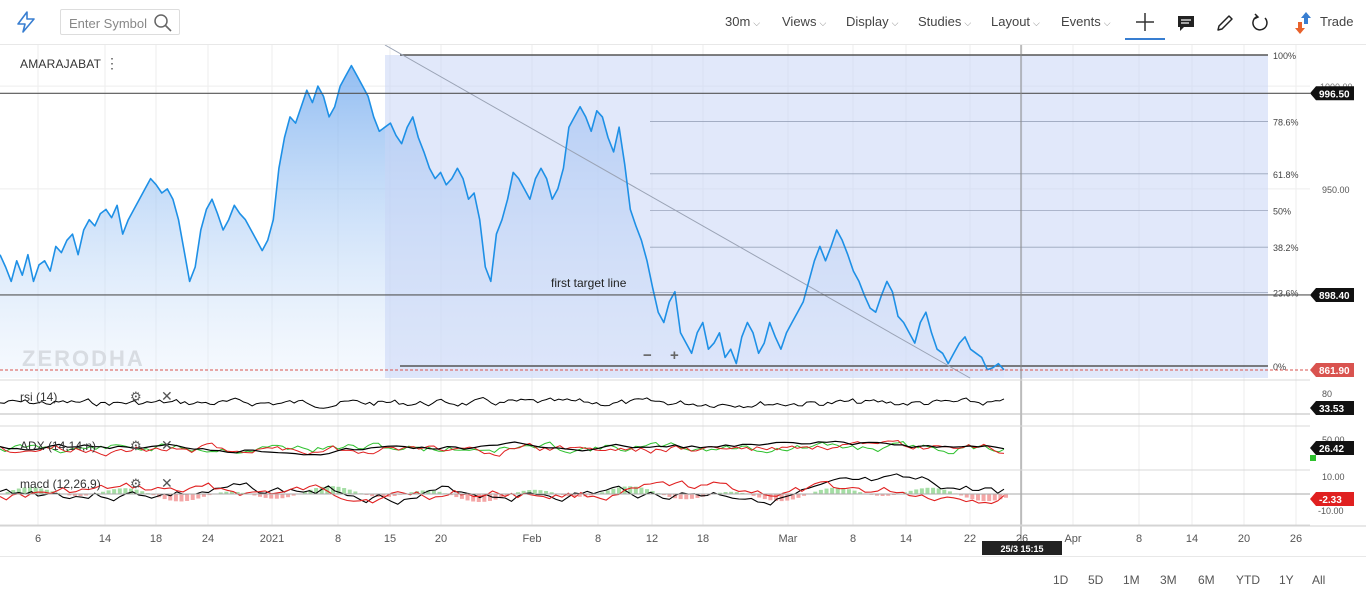  What do you see at coordinates (1334, 296) in the screenshot?
I see `price-tag-label: 898.40` at bounding box center [1334, 296].